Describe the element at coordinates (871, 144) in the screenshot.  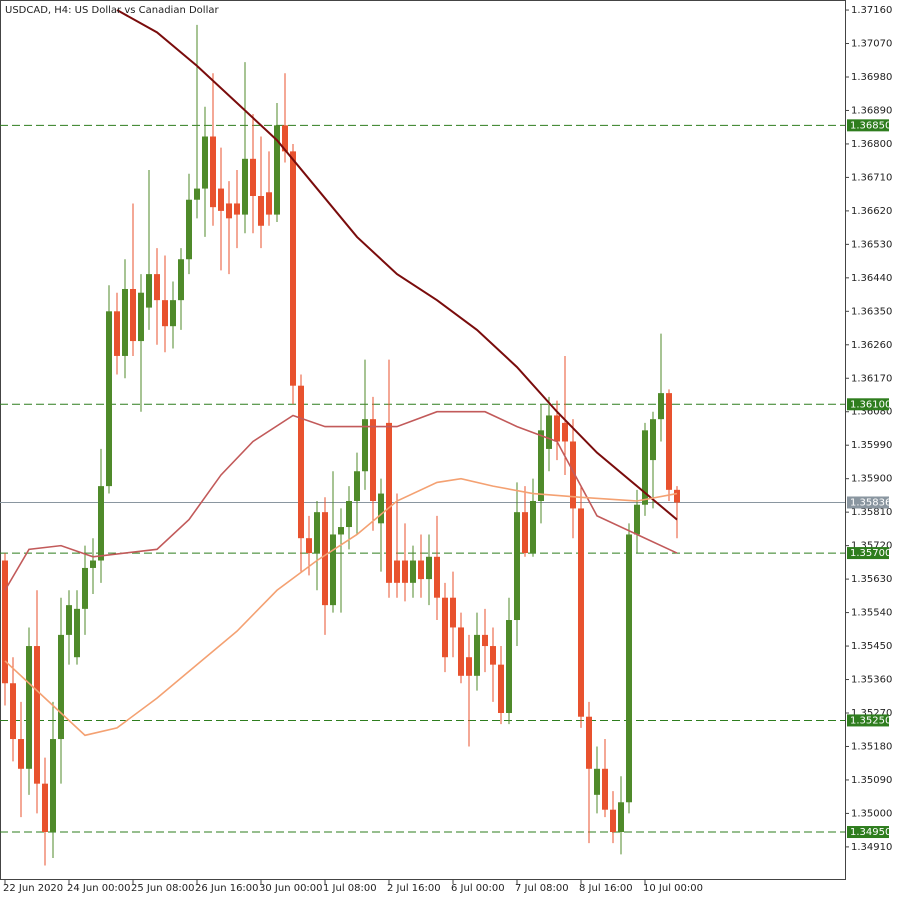
I see `y-tick-label: 1.36800` at that location.